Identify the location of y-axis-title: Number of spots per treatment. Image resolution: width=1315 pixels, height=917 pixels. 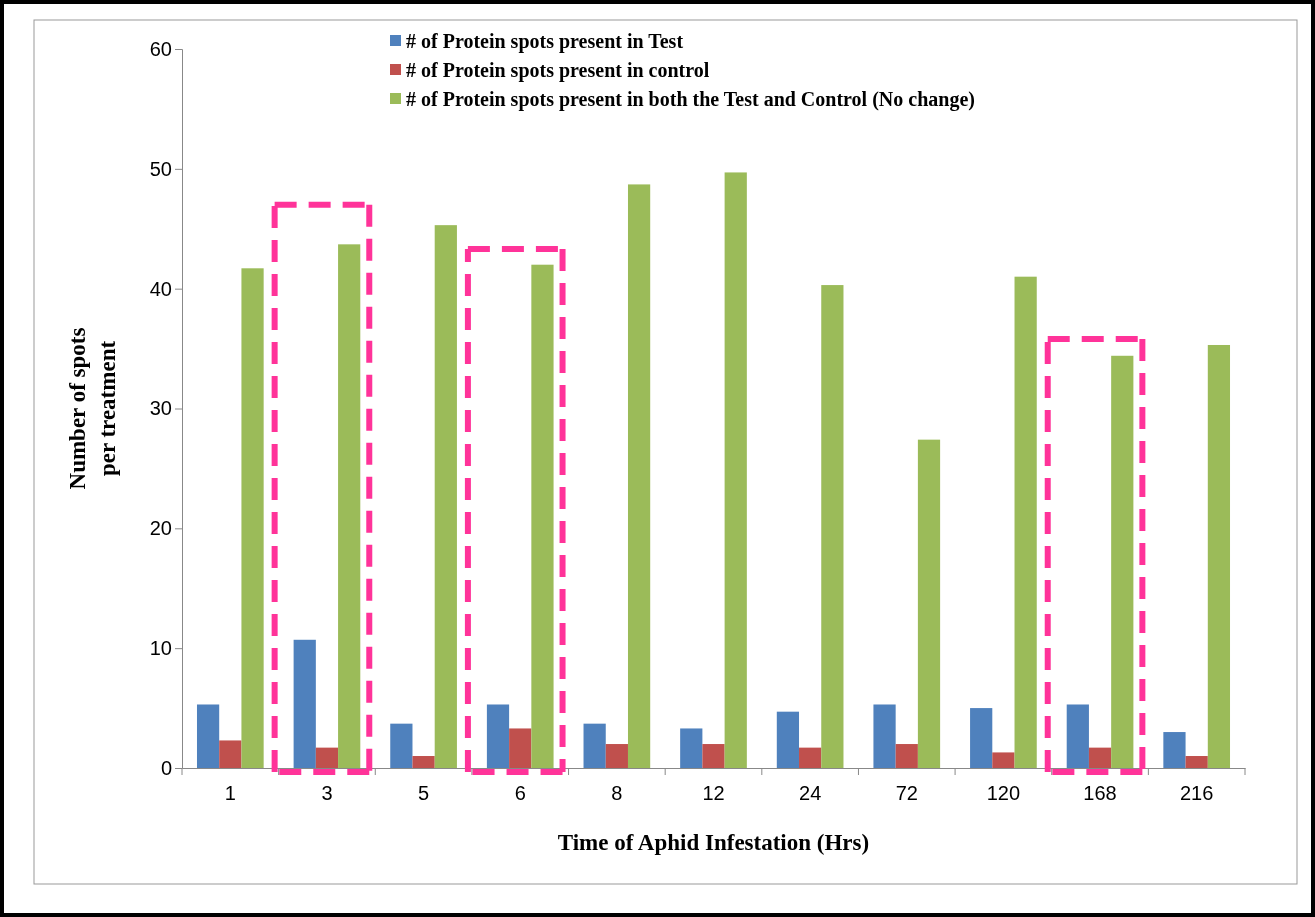
(92, 408).